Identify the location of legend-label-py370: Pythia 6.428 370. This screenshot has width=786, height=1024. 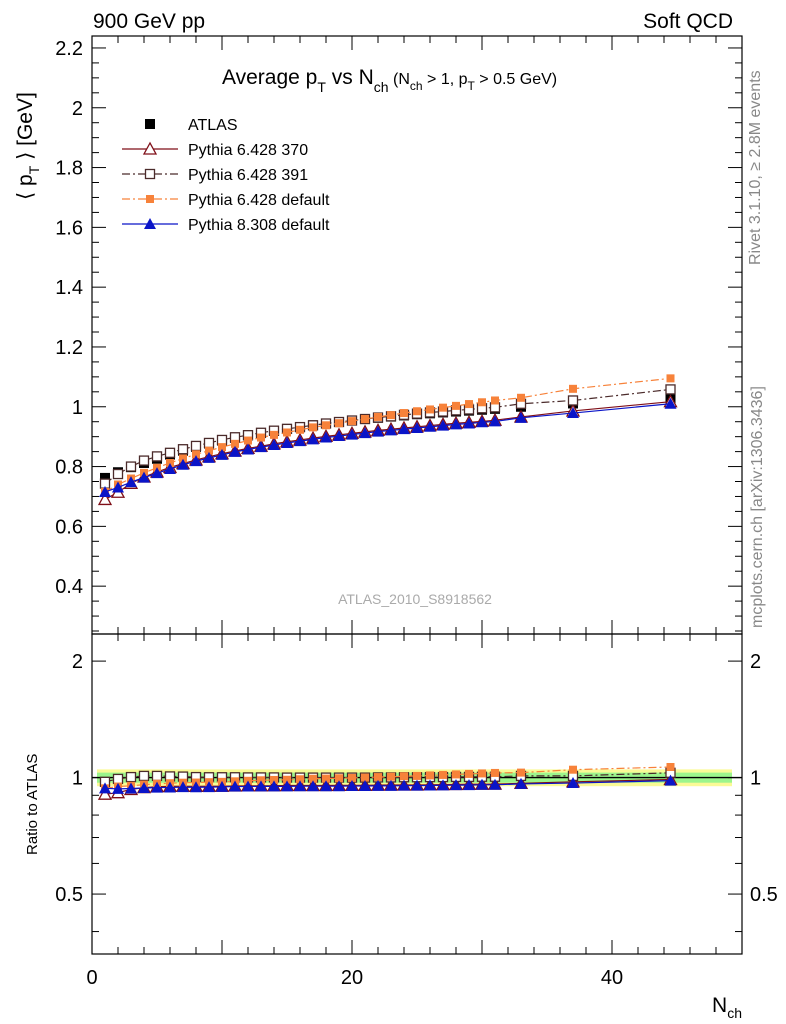
(248, 150).